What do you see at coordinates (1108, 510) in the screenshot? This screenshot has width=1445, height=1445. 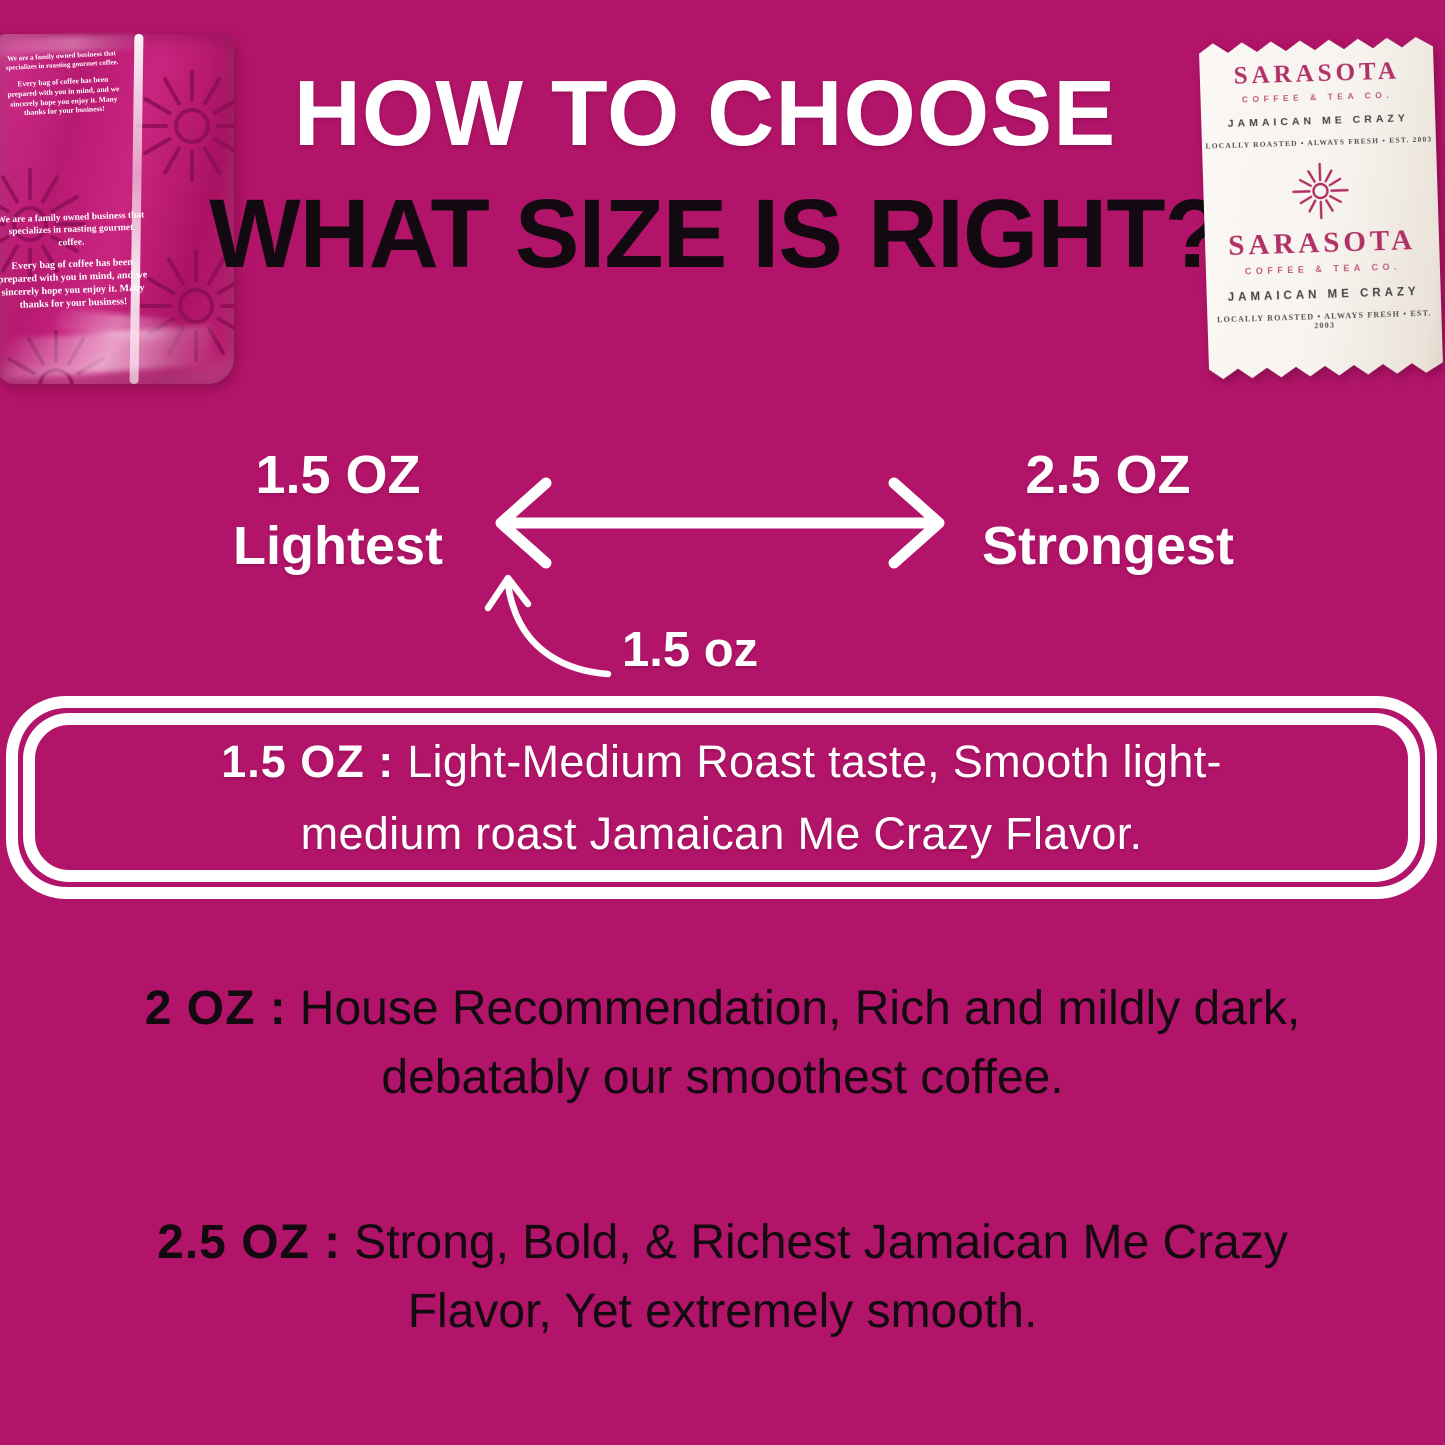 I see `scale-strongest-column: 2.5 OZ Strongest` at bounding box center [1108, 510].